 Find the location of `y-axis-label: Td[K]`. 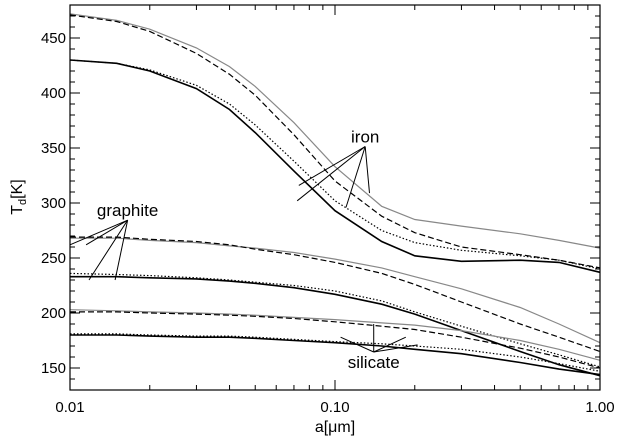

y-axis-label: Td[K] is located at coordinates (19, 196).